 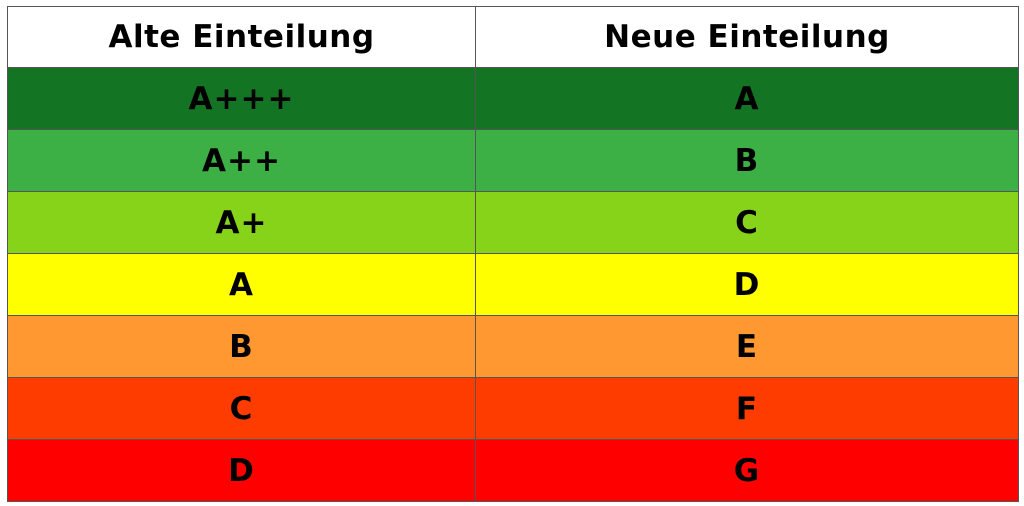 I want to click on old-class-cell: C, so click(x=241, y=408).